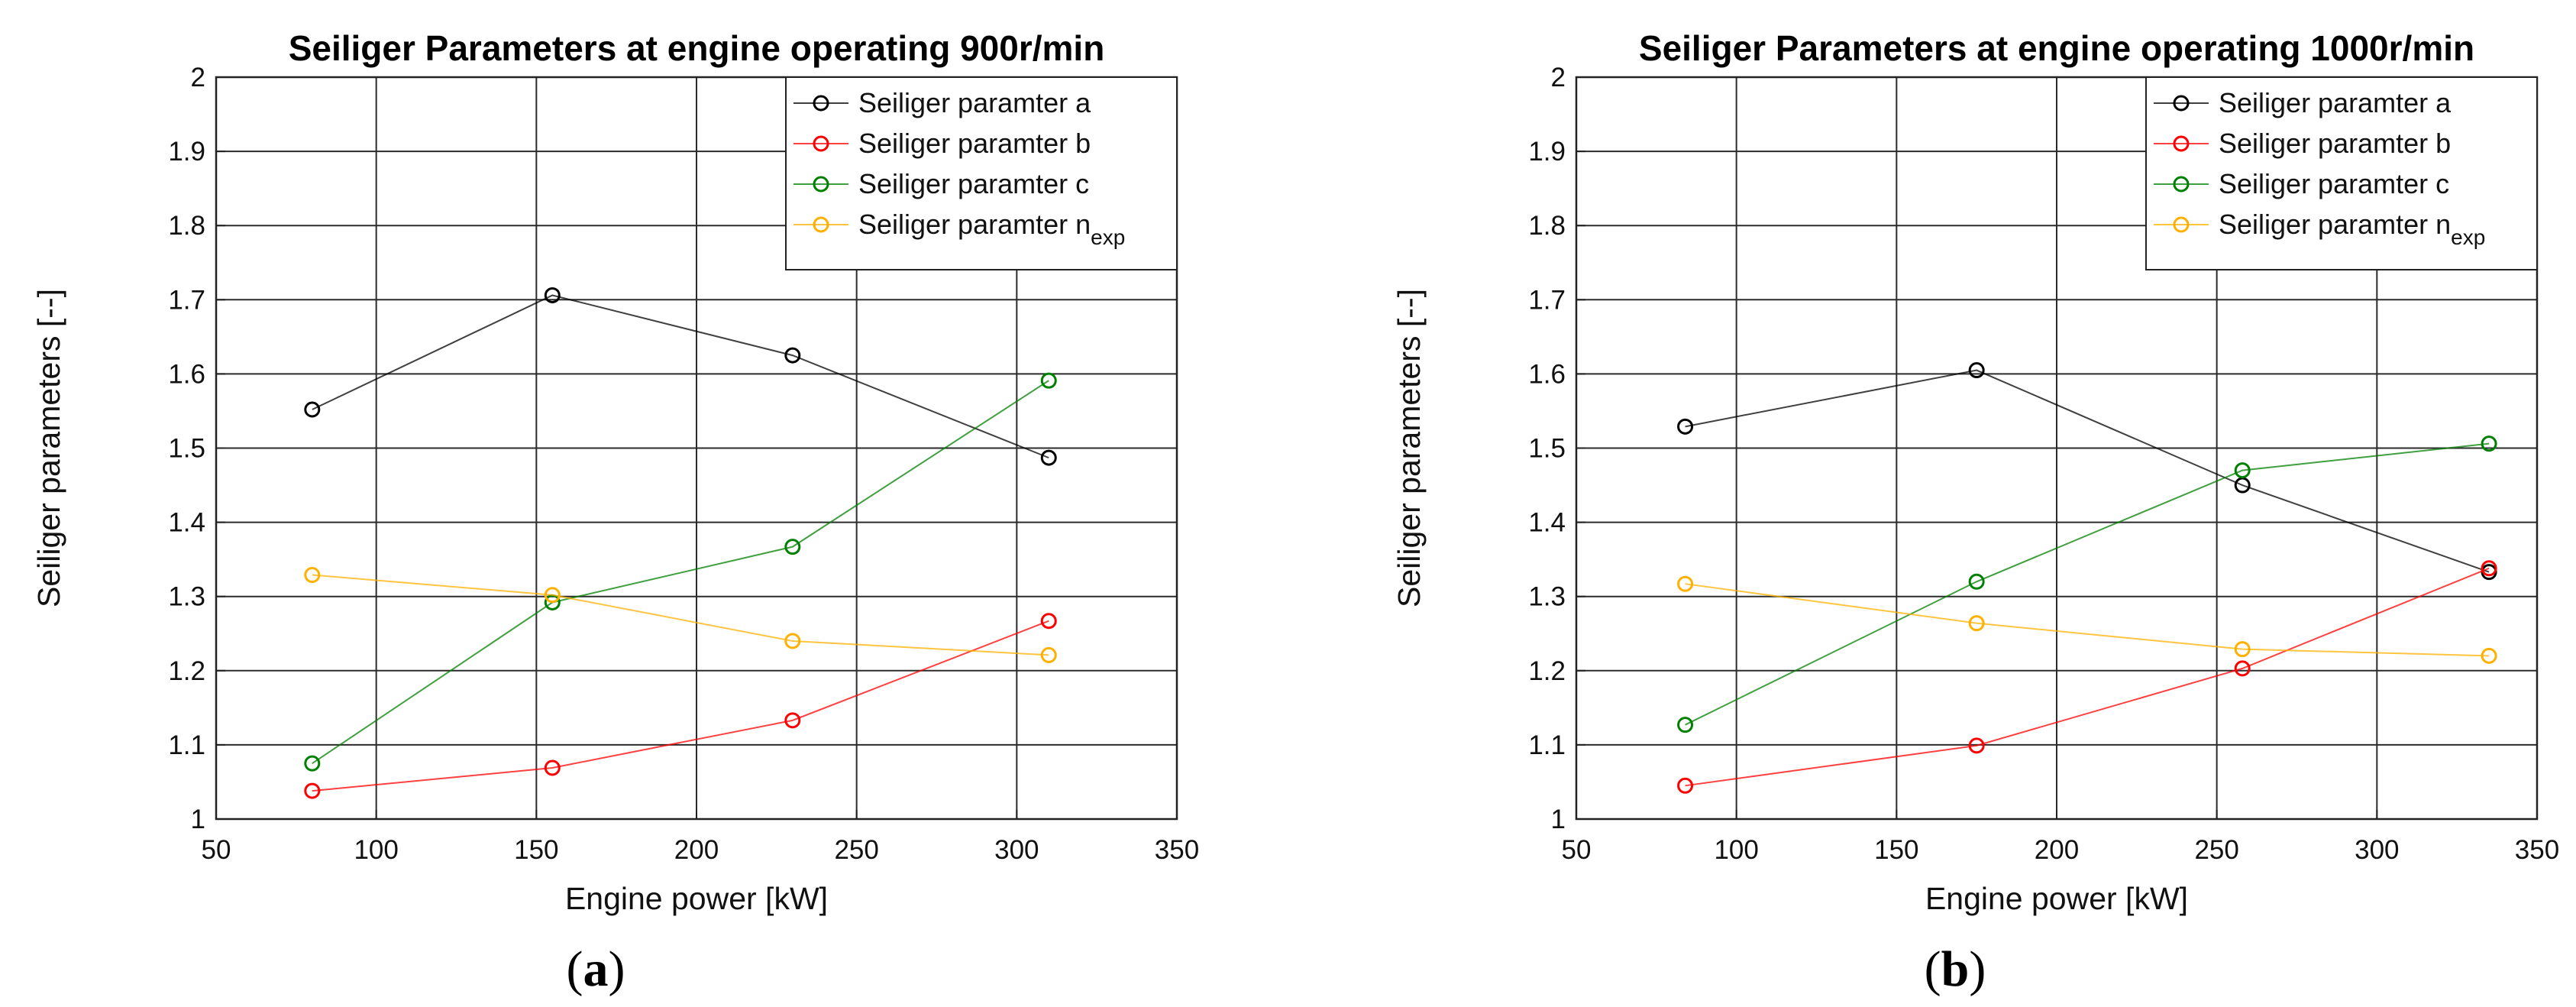 The height and width of the screenshot is (1007, 2576). Describe the element at coordinates (186, 226) in the screenshot. I see `y-tick-label: 1.8` at that location.